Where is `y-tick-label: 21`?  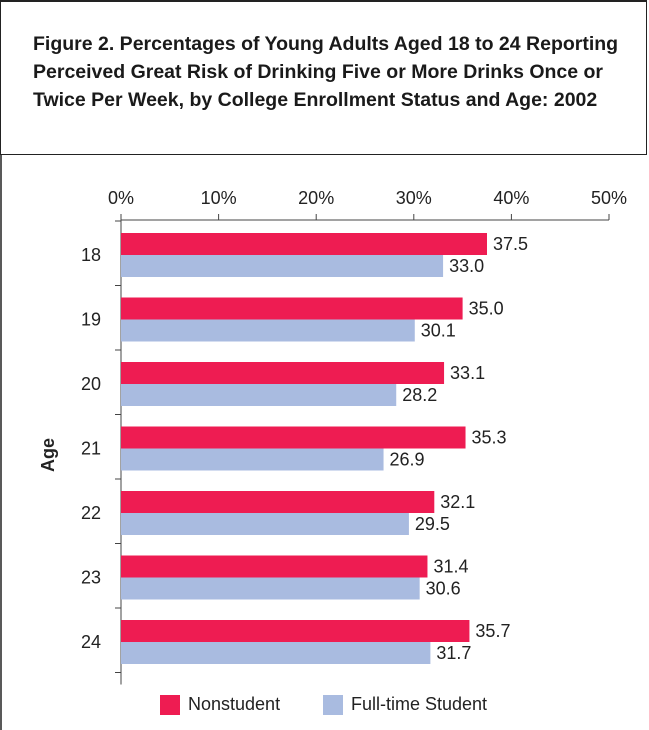
y-tick-label: 21 is located at coordinates (91, 449).